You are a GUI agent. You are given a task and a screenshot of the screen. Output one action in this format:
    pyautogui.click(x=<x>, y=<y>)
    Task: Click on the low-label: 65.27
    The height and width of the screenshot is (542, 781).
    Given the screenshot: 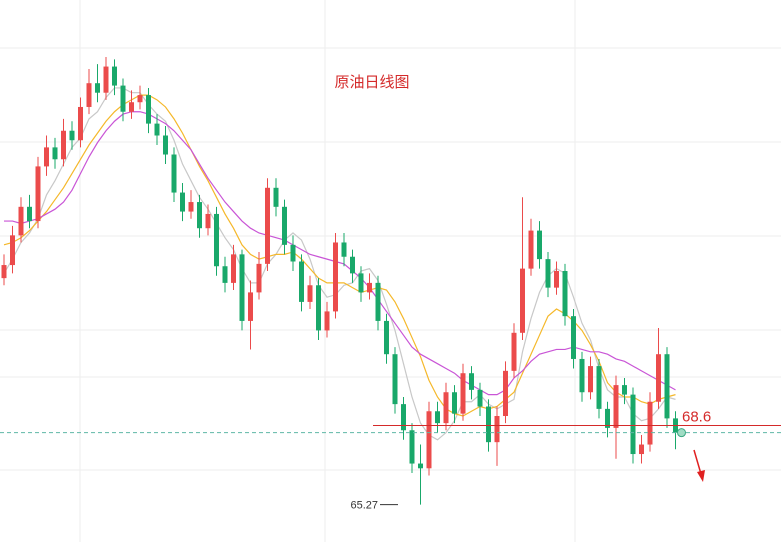 What is the action you would take?
    pyautogui.click(x=364, y=506)
    